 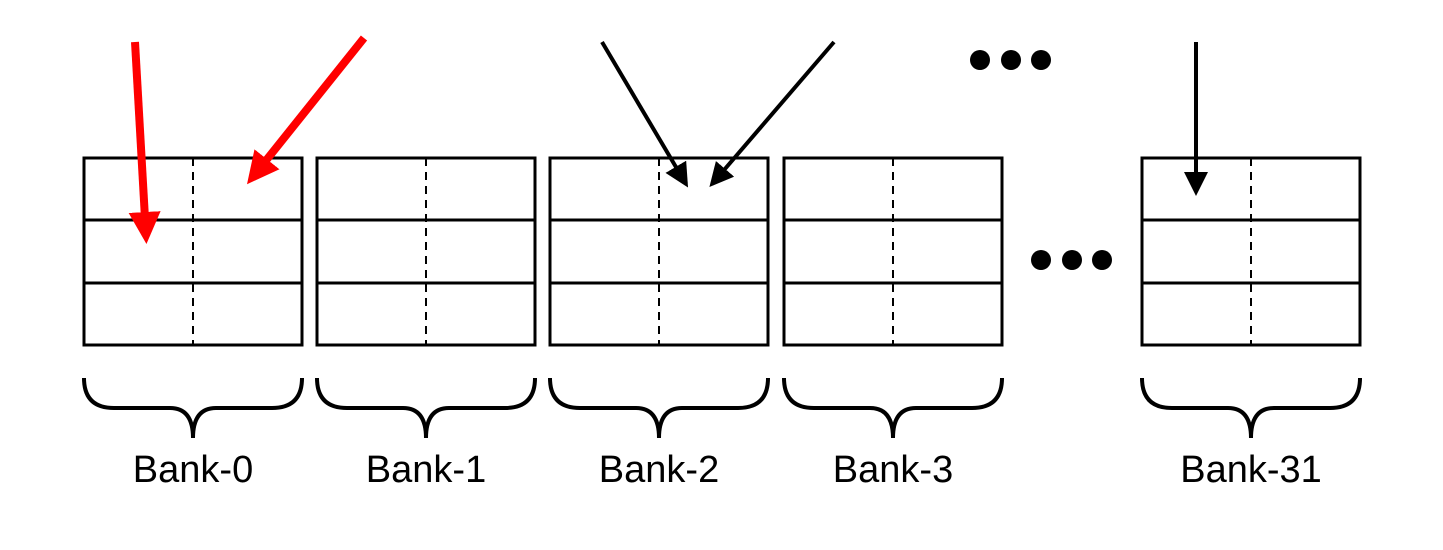 What do you see at coordinates (426, 408) in the screenshot?
I see `bank-1-brace` at bounding box center [426, 408].